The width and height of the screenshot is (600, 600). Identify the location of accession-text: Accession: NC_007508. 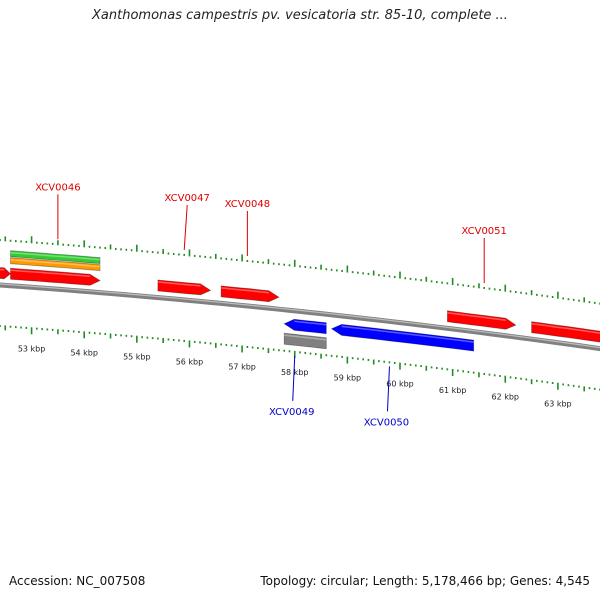
(77, 581).